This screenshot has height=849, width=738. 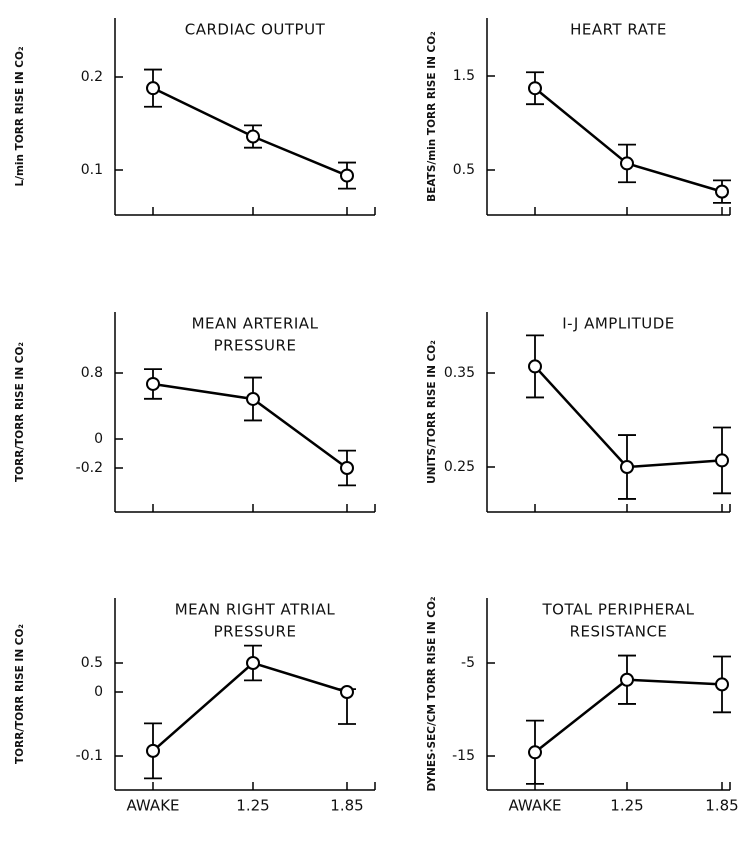 What do you see at coordinates (618, 610) in the screenshot?
I see `panel-title: TOTAL PERIPHERAL` at bounding box center [618, 610].